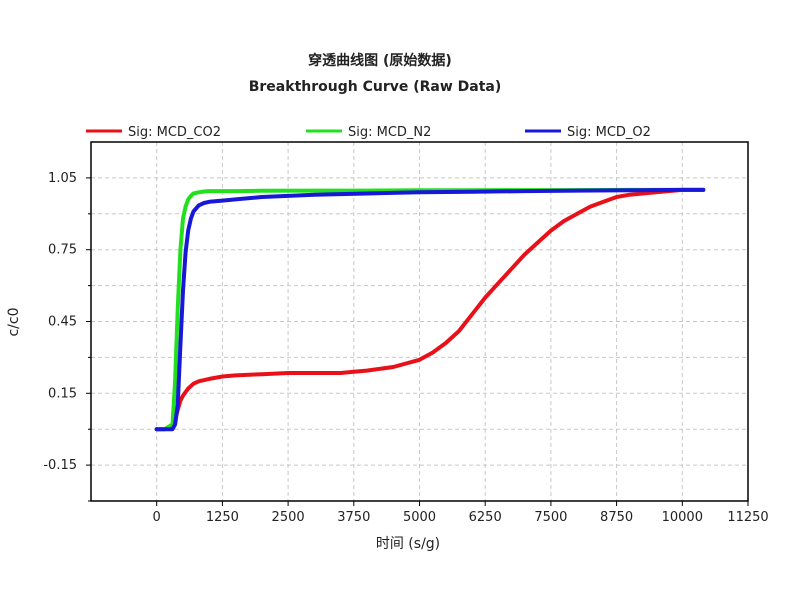  Describe the element at coordinates (157, 517) in the screenshot. I see `x-tick-label: 0` at that location.